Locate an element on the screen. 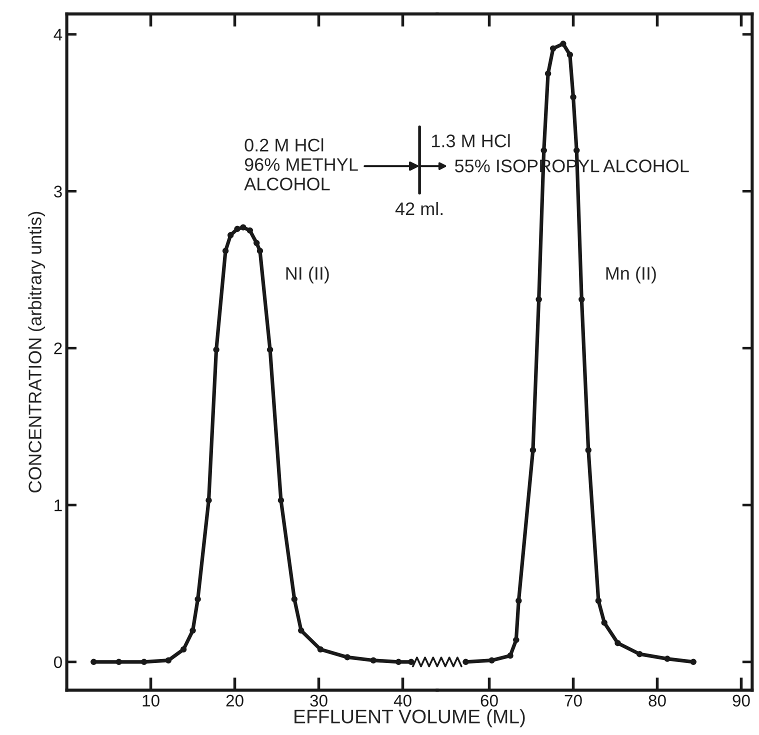  x-tick-label: 20 is located at coordinates (235, 700).